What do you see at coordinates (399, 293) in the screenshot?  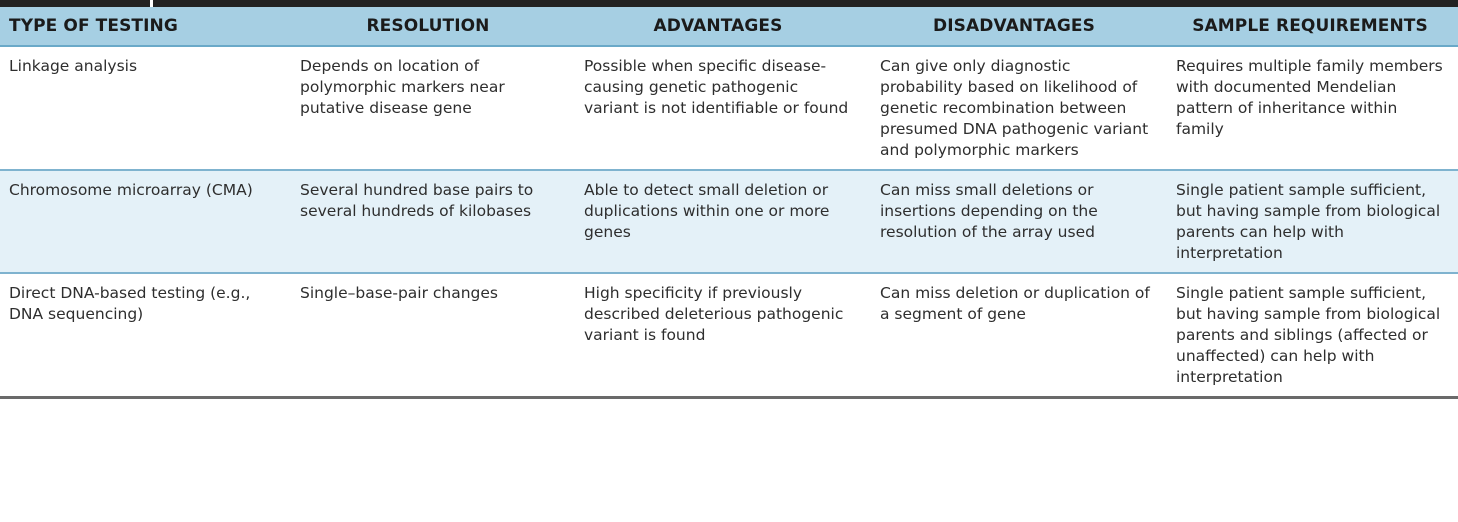 I see `cell-resolution-text: Single–base-pair changes` at bounding box center [399, 293].